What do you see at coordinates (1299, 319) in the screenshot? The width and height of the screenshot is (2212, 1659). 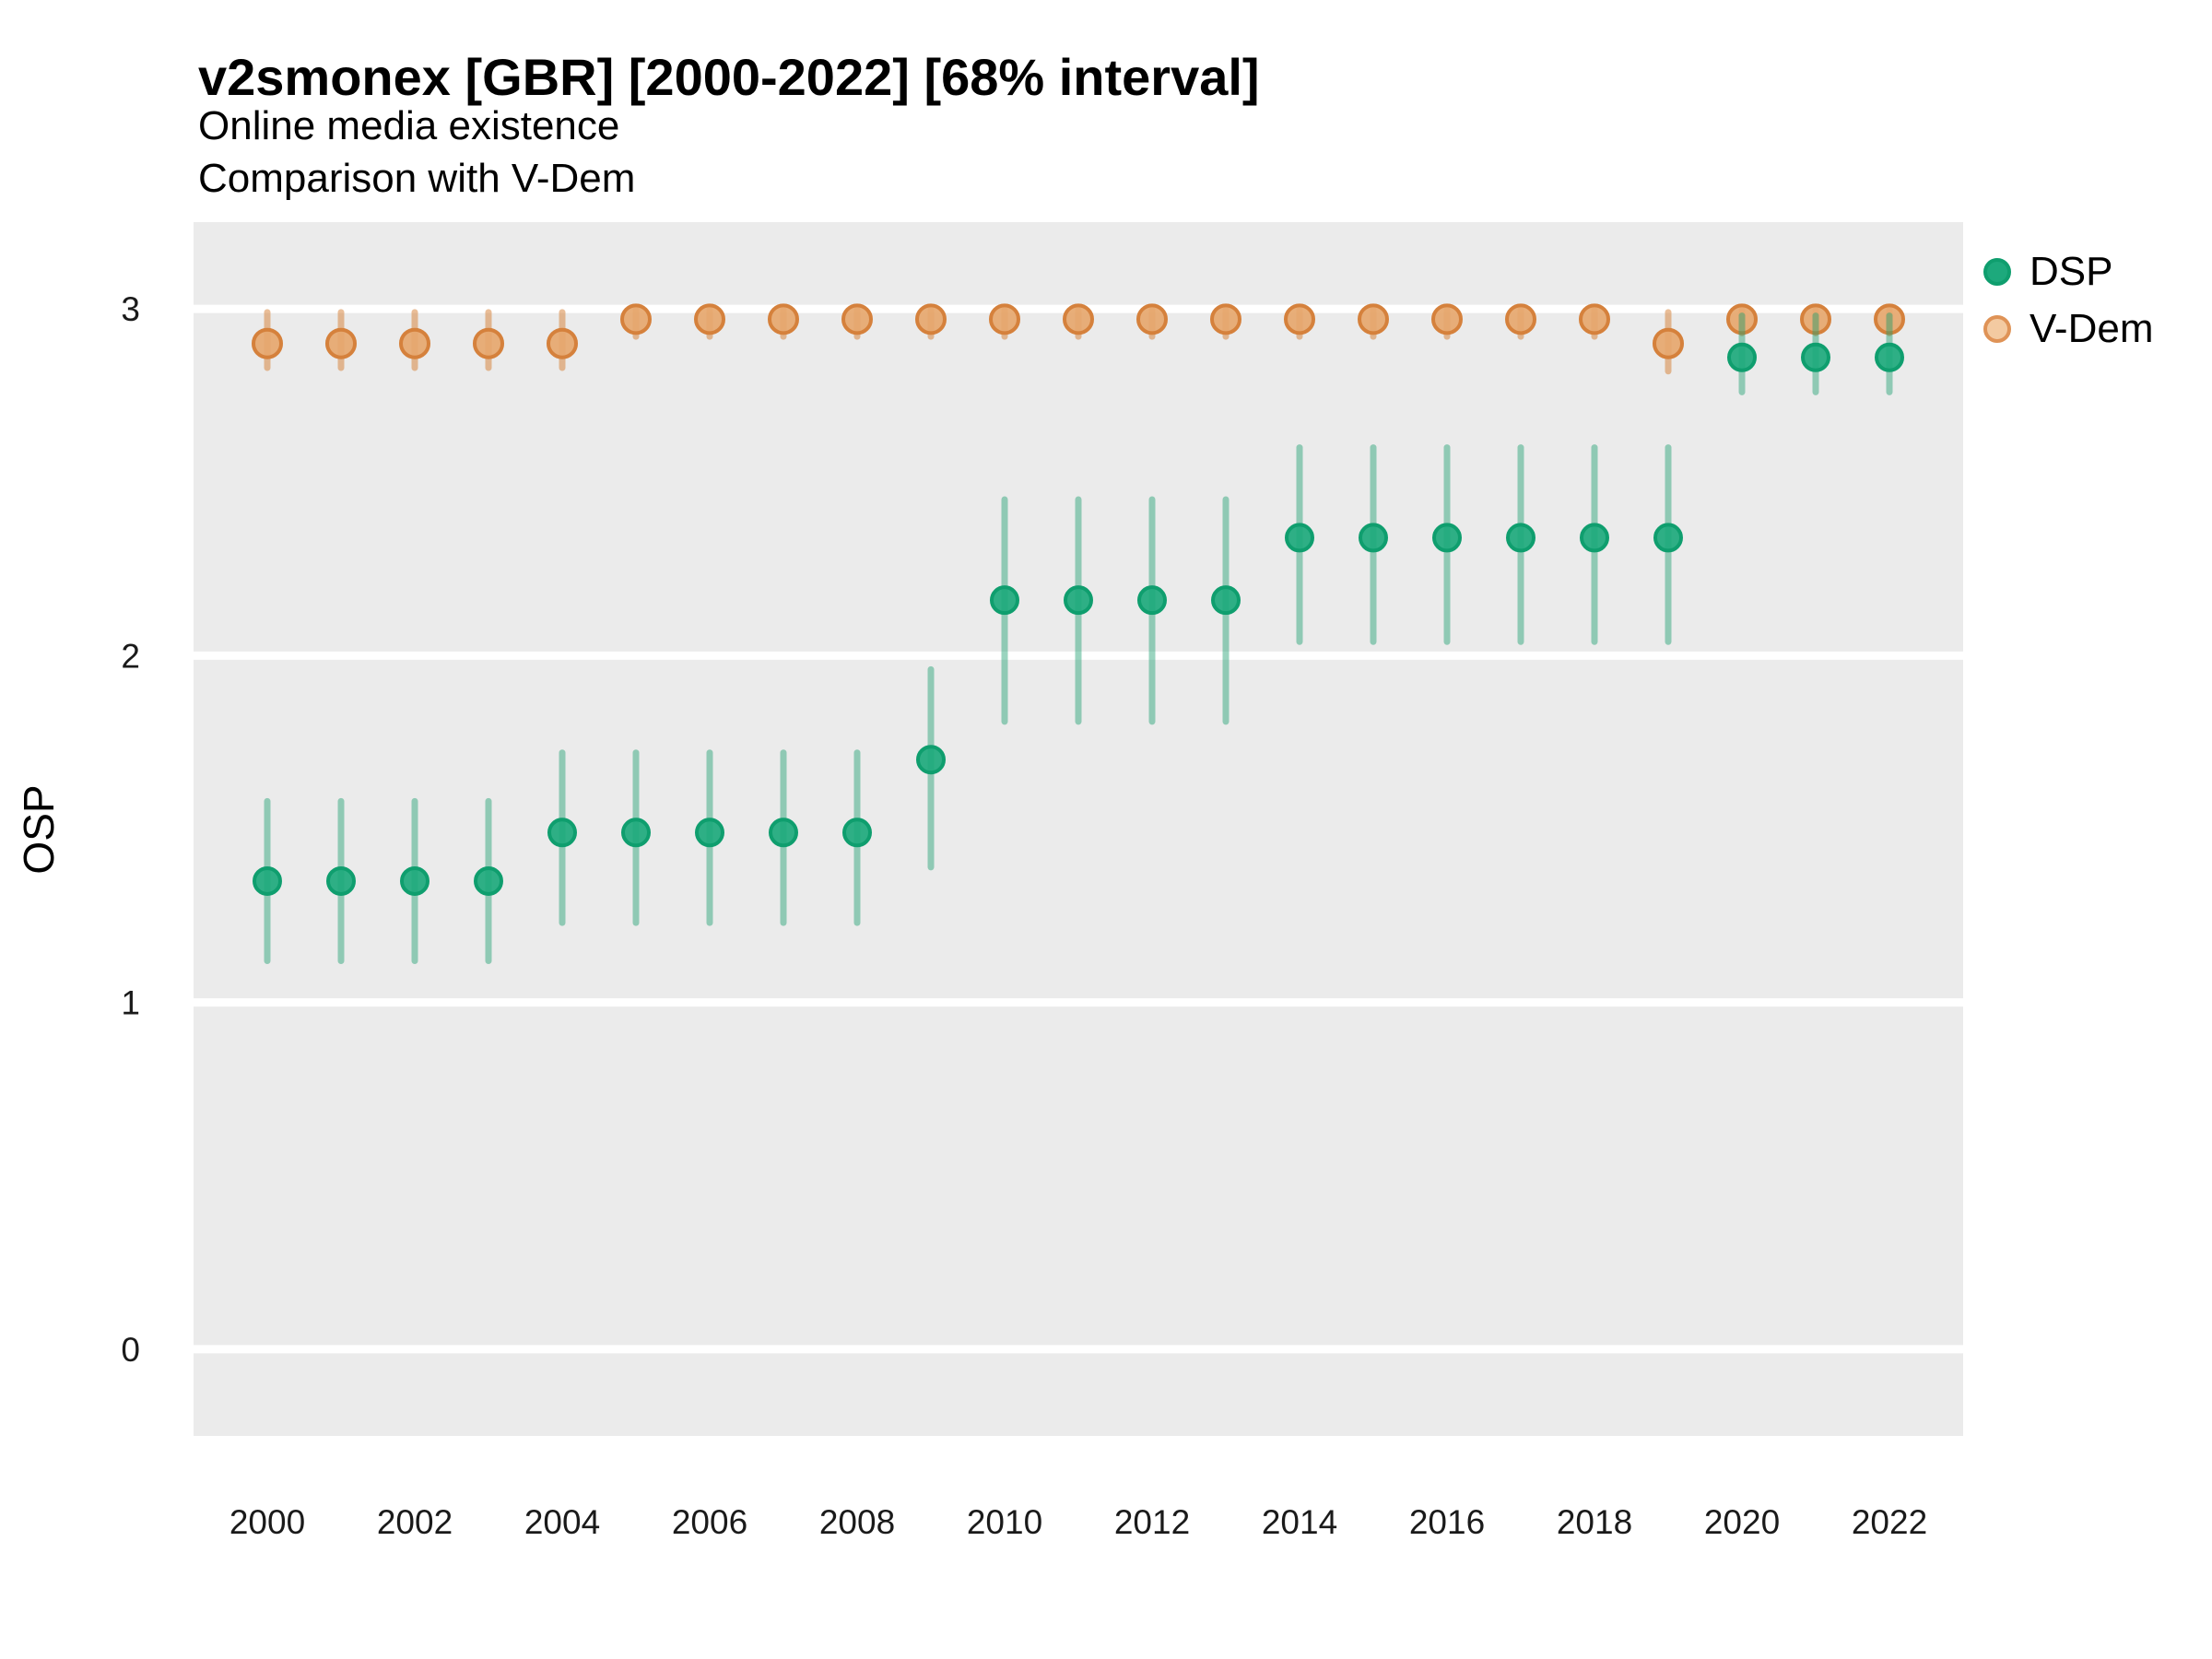 I see `vdem-point-2014` at bounding box center [1299, 319].